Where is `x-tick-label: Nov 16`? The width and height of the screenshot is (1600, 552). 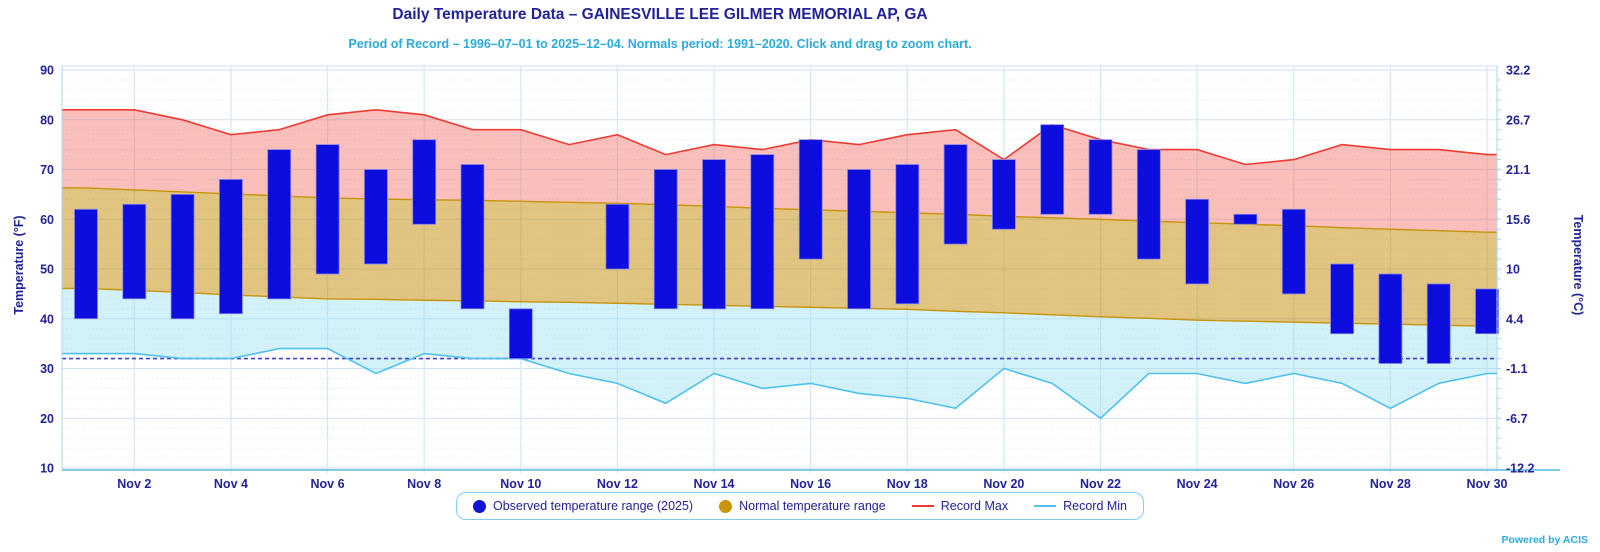 x-tick-label: Nov 16 is located at coordinates (810, 484).